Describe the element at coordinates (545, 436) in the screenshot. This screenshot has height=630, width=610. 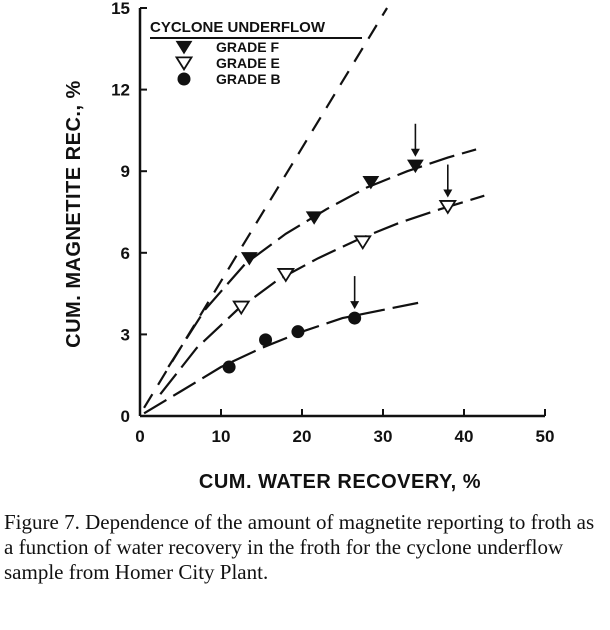
I see `x-tick-label: 50` at that location.